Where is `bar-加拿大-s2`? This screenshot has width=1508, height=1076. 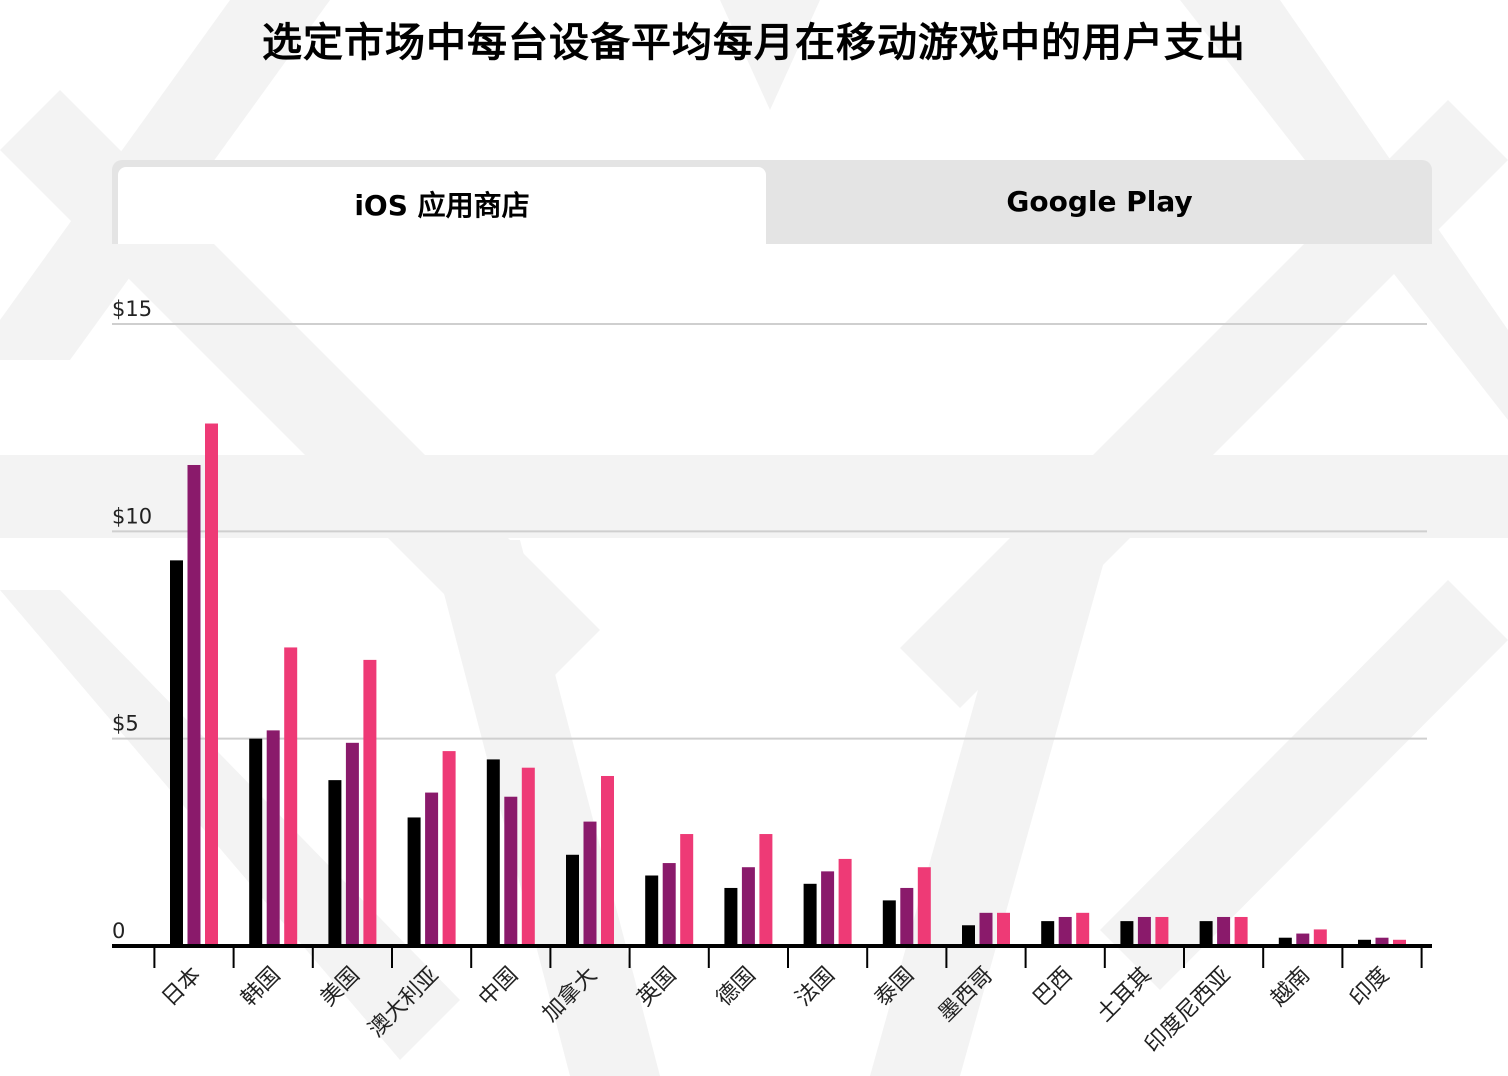
bar-加拿大-s2 is located at coordinates (607, 860).